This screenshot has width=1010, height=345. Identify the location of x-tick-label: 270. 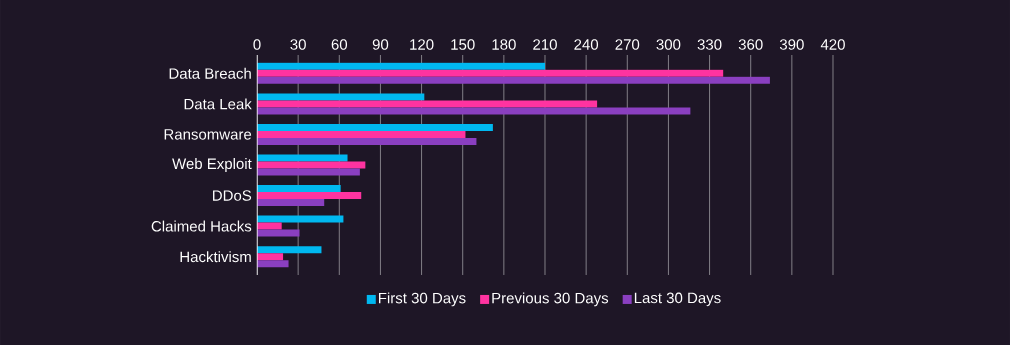
(627, 44).